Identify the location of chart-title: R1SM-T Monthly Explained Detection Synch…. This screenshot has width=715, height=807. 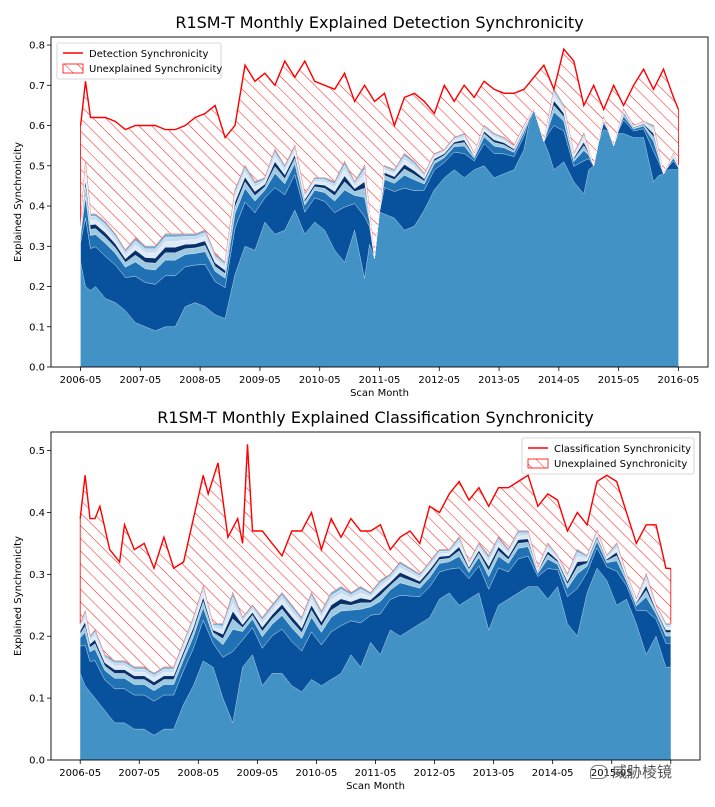
(379, 22).